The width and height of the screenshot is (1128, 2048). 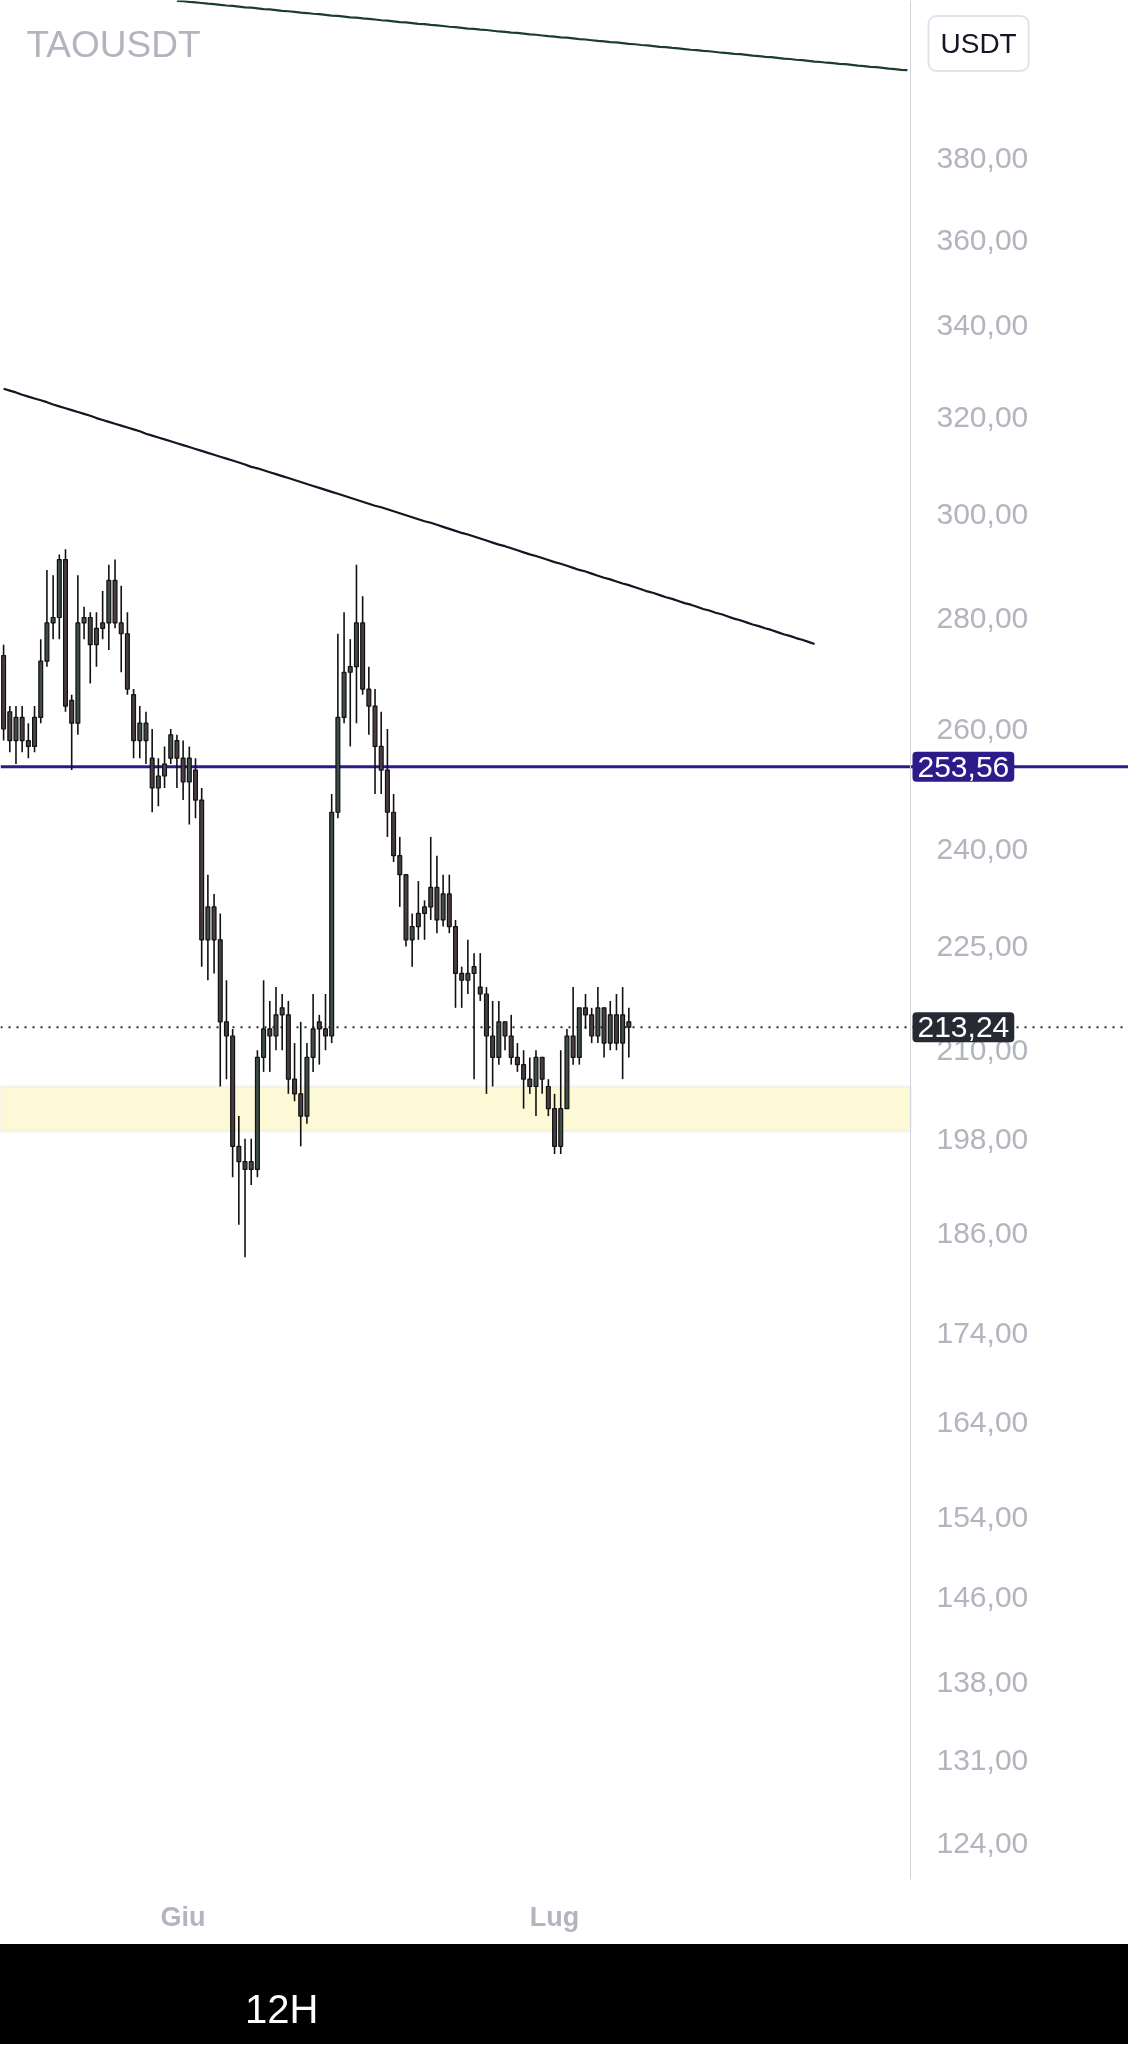 I want to click on text: TAOUSDT, so click(x=113, y=44).